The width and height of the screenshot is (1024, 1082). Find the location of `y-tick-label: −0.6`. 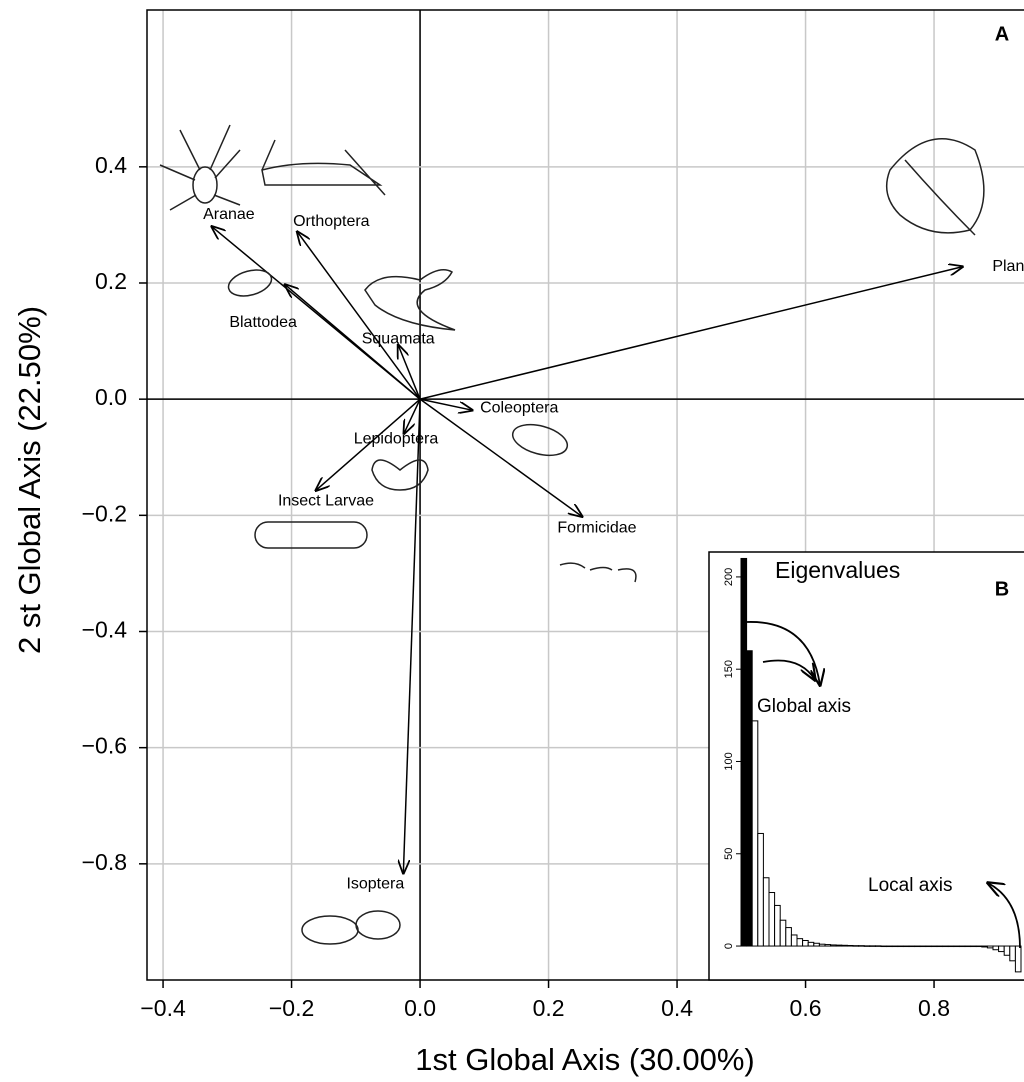

y-tick-label: −0.6 is located at coordinates (104, 746).